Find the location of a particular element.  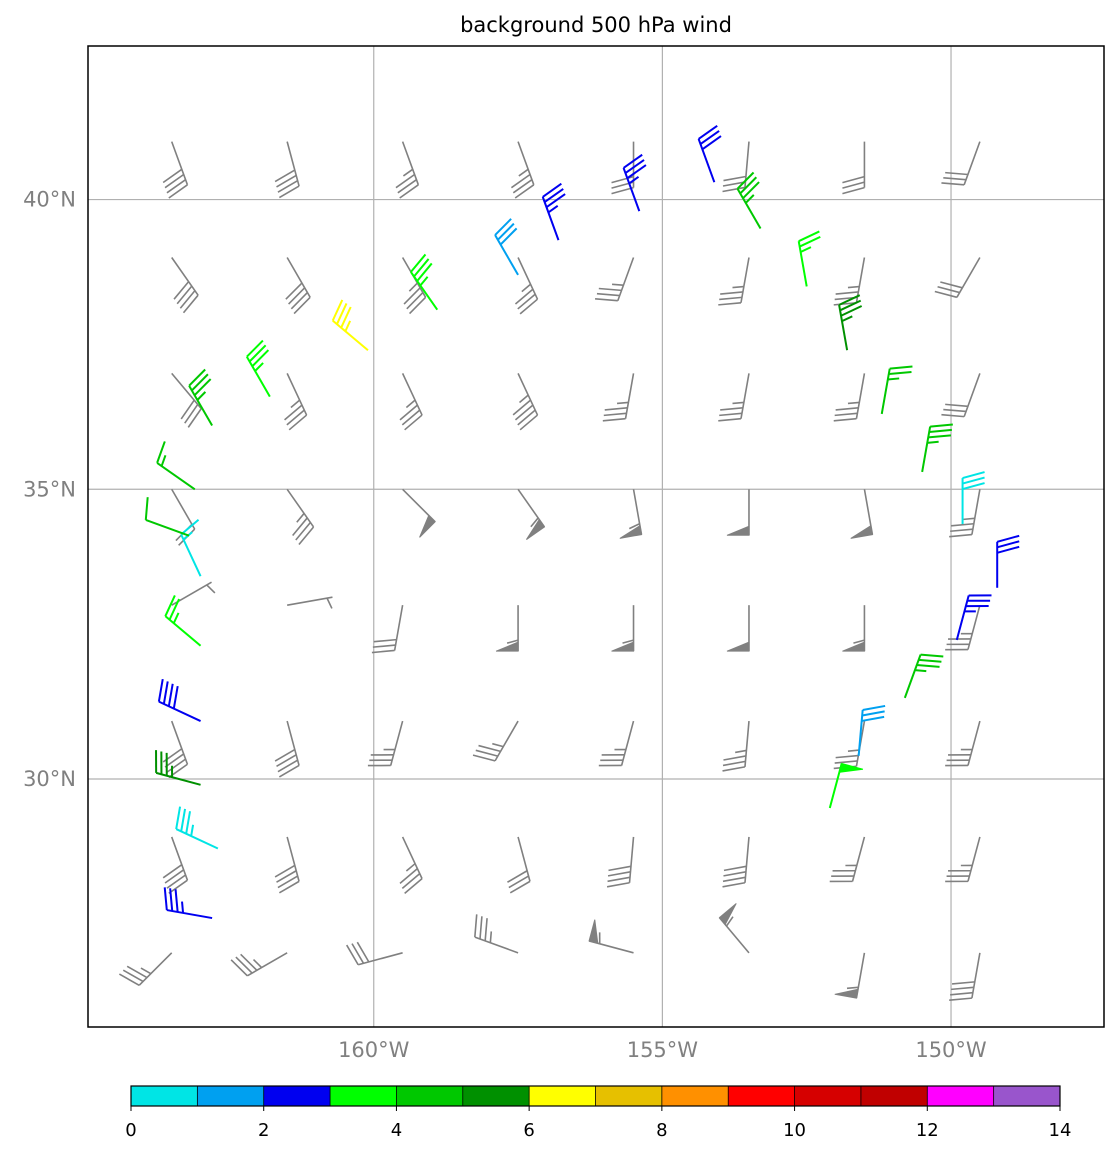

colorbar-tick-label: 8 is located at coordinates (661, 1130).